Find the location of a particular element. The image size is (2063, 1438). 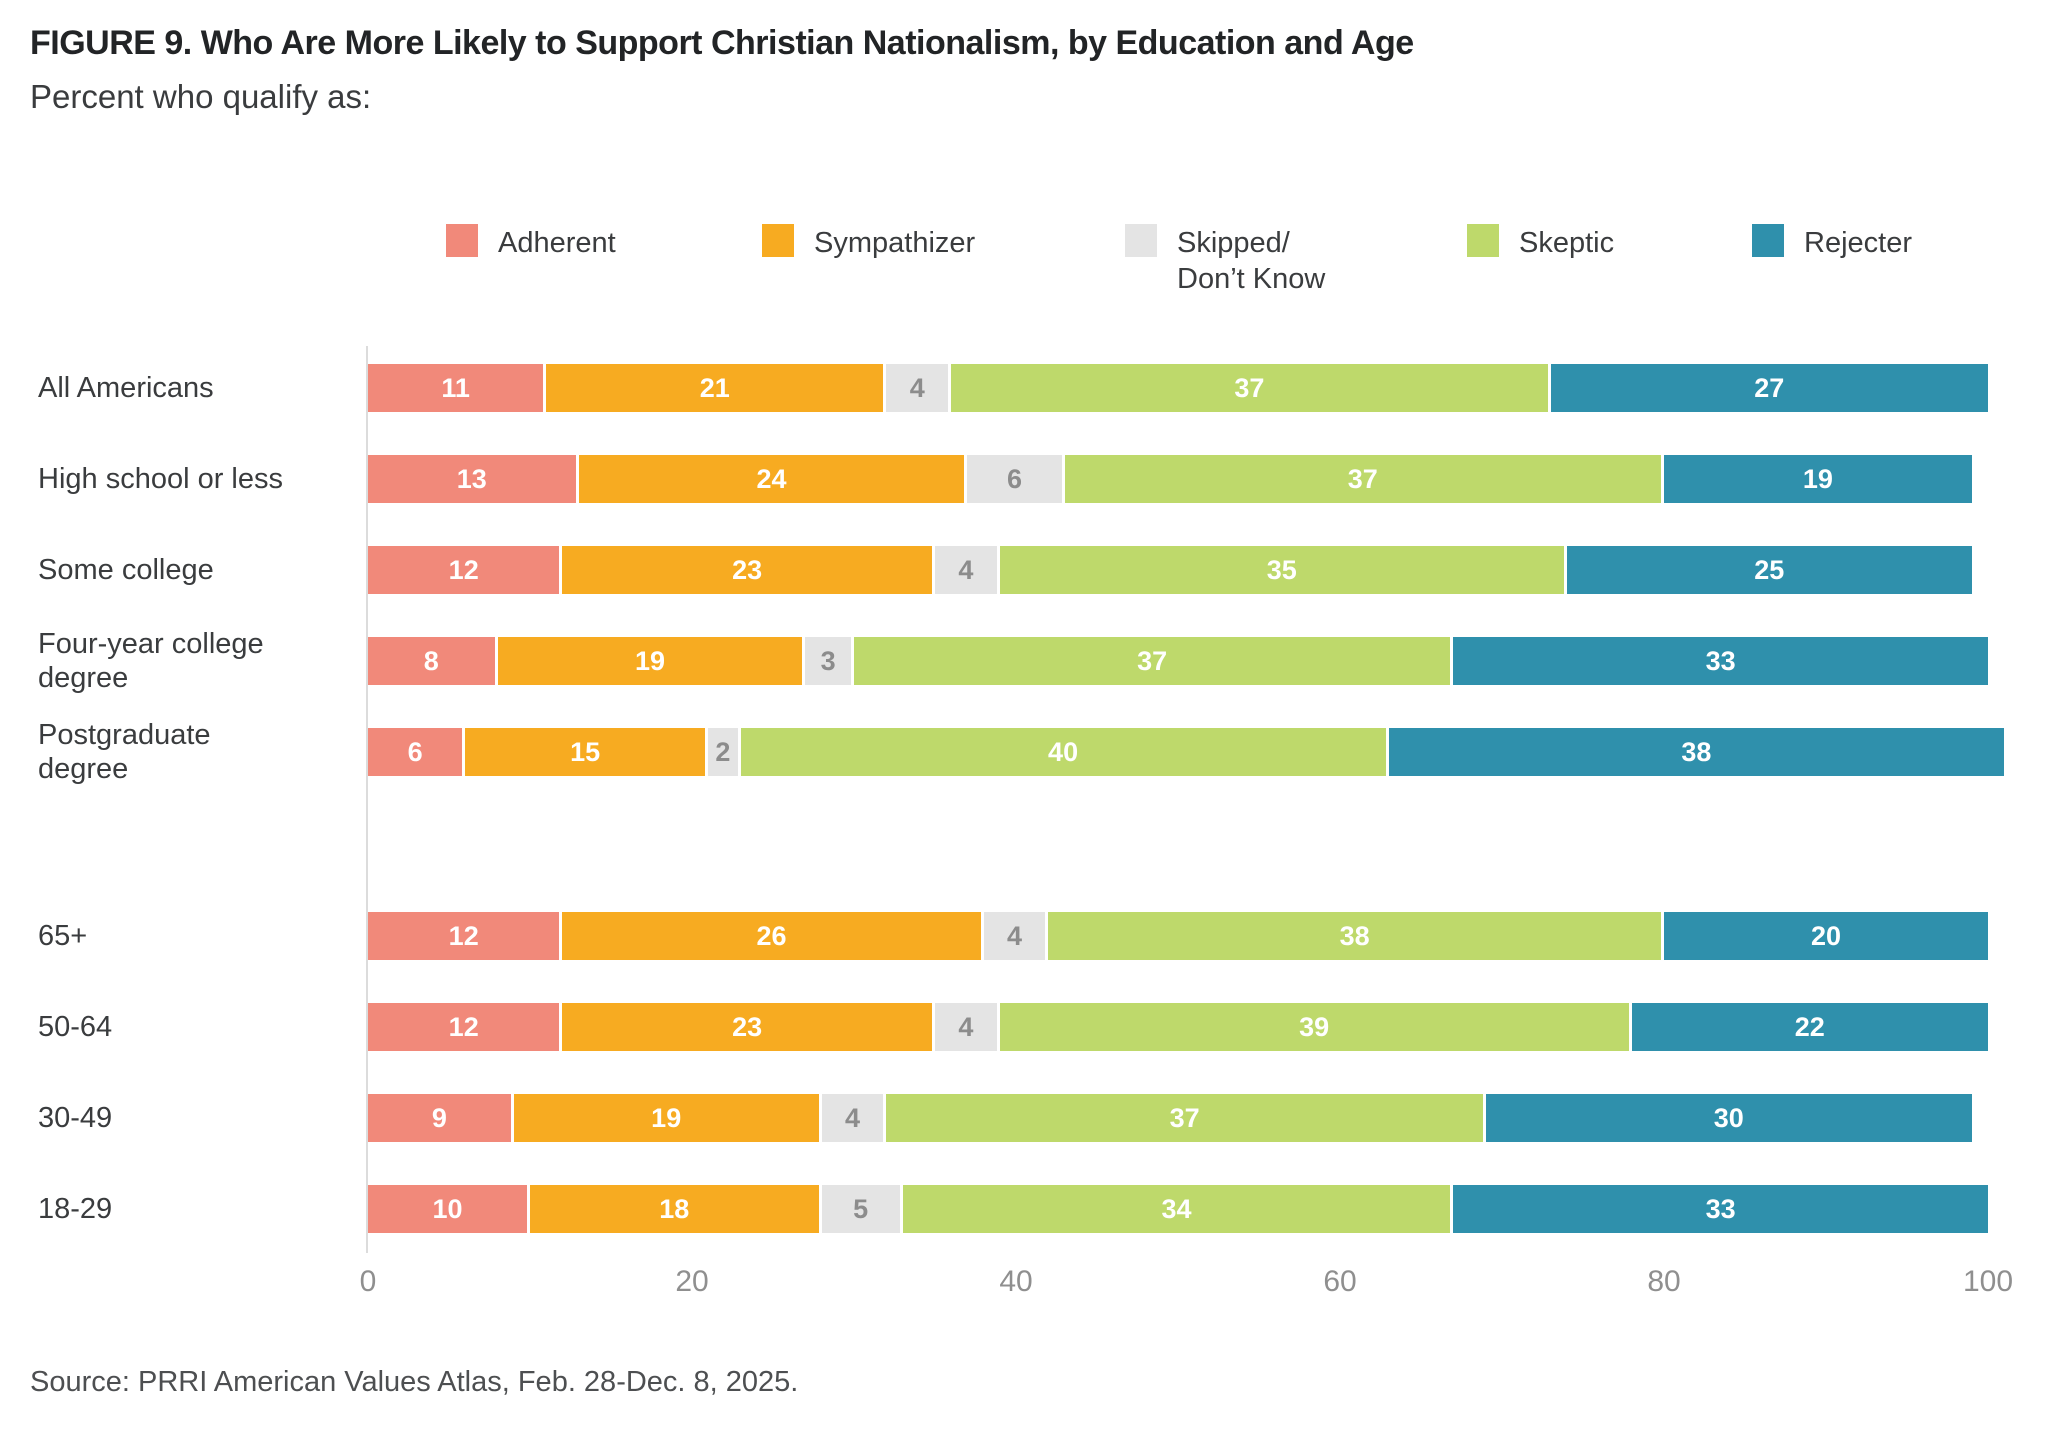

category-label: 18-29 is located at coordinates (75, 1208).